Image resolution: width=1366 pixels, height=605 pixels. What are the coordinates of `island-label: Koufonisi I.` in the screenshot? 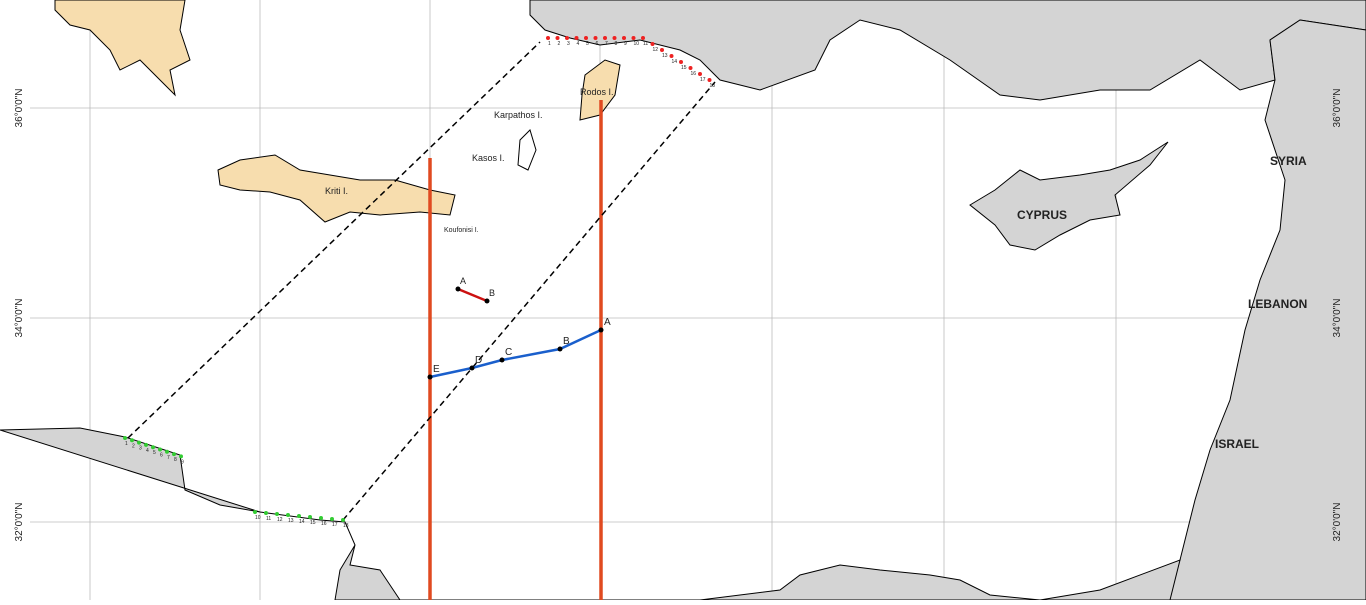 It's located at (461, 230).